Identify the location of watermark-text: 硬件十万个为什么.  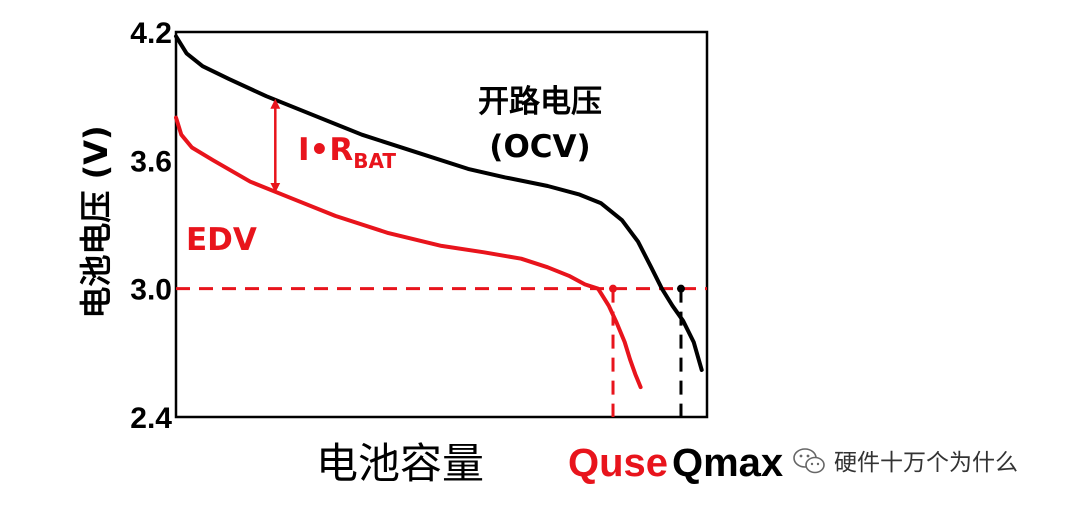
(926, 463).